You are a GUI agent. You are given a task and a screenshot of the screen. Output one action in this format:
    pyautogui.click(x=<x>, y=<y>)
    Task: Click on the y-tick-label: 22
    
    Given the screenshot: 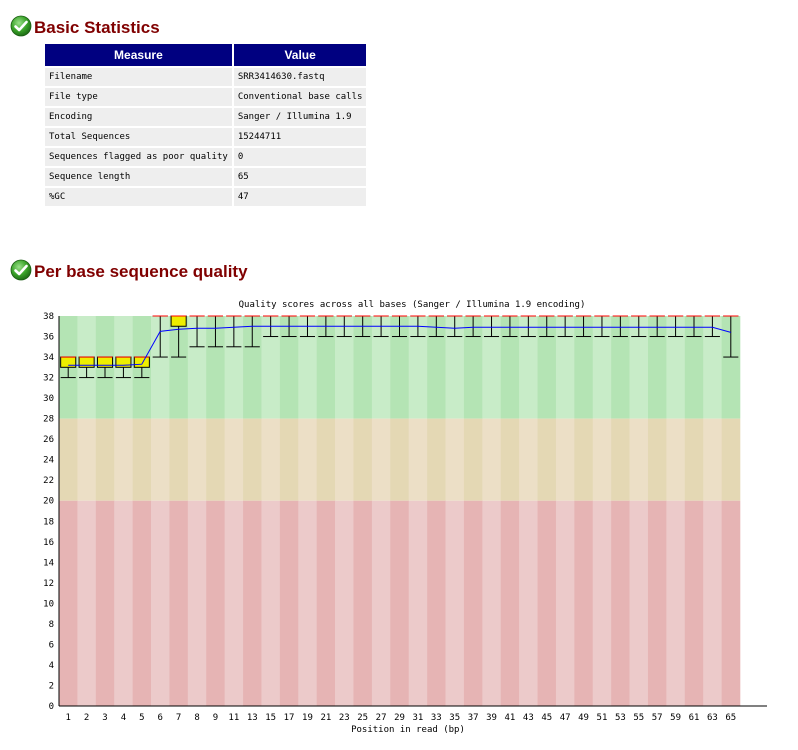 What is the action you would take?
    pyautogui.click(x=48, y=481)
    